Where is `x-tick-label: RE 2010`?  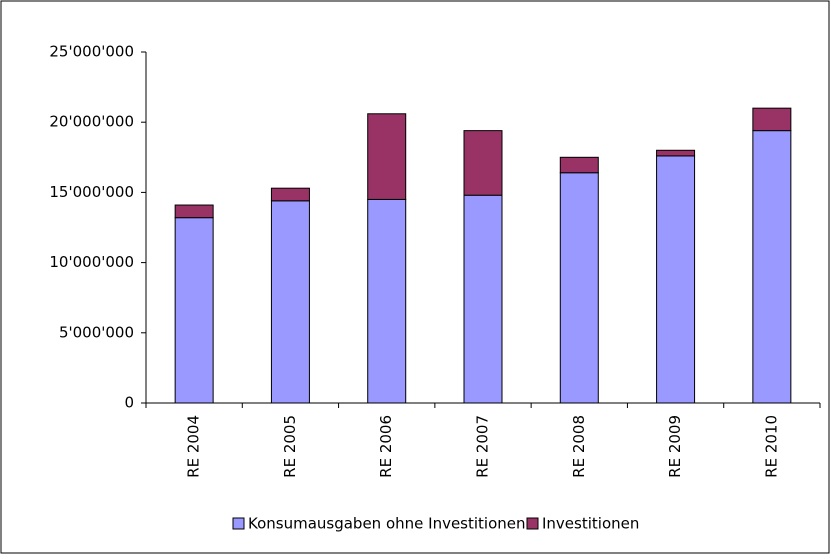 x-tick-label: RE 2010 is located at coordinates (771, 446).